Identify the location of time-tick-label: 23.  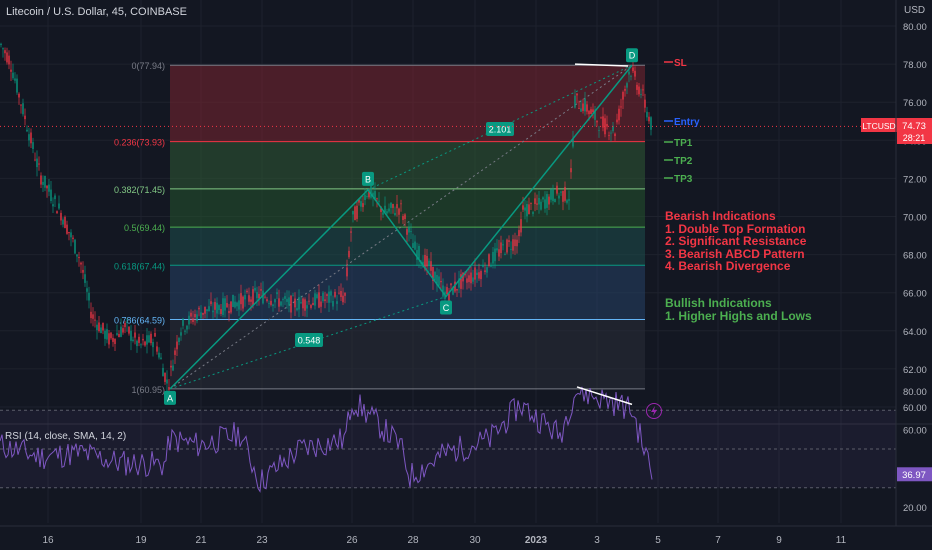
(262, 540).